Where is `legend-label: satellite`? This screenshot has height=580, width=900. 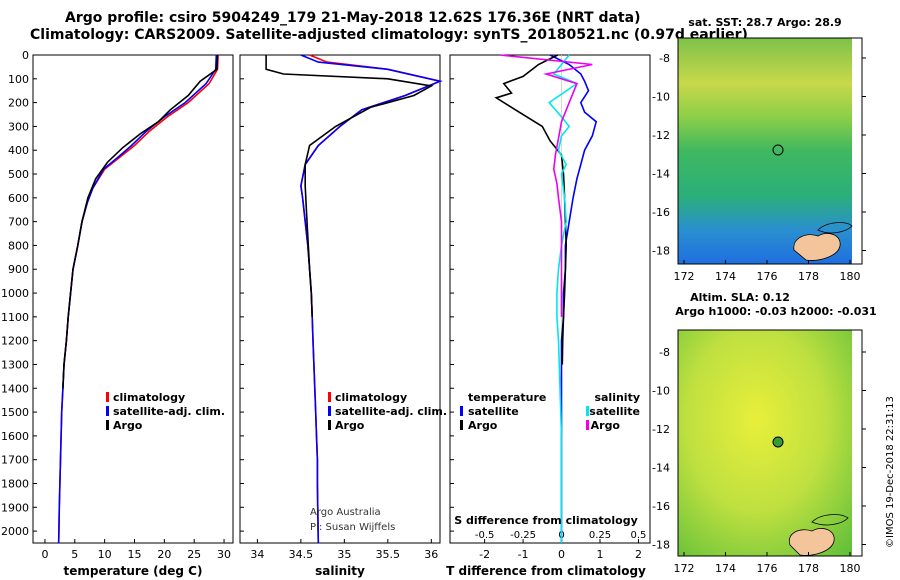 legend-label: satellite is located at coordinates (614, 411).